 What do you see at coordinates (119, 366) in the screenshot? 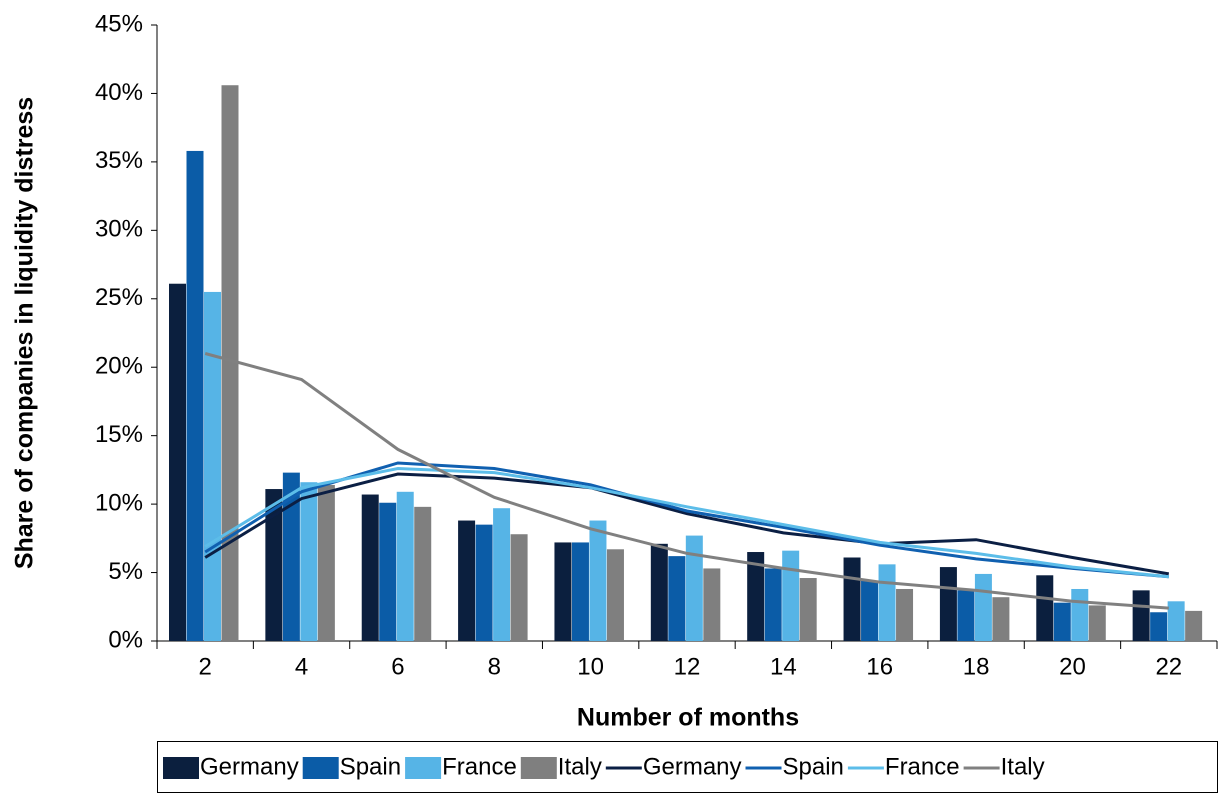
I see `y-tick-label: 20%` at bounding box center [119, 366].